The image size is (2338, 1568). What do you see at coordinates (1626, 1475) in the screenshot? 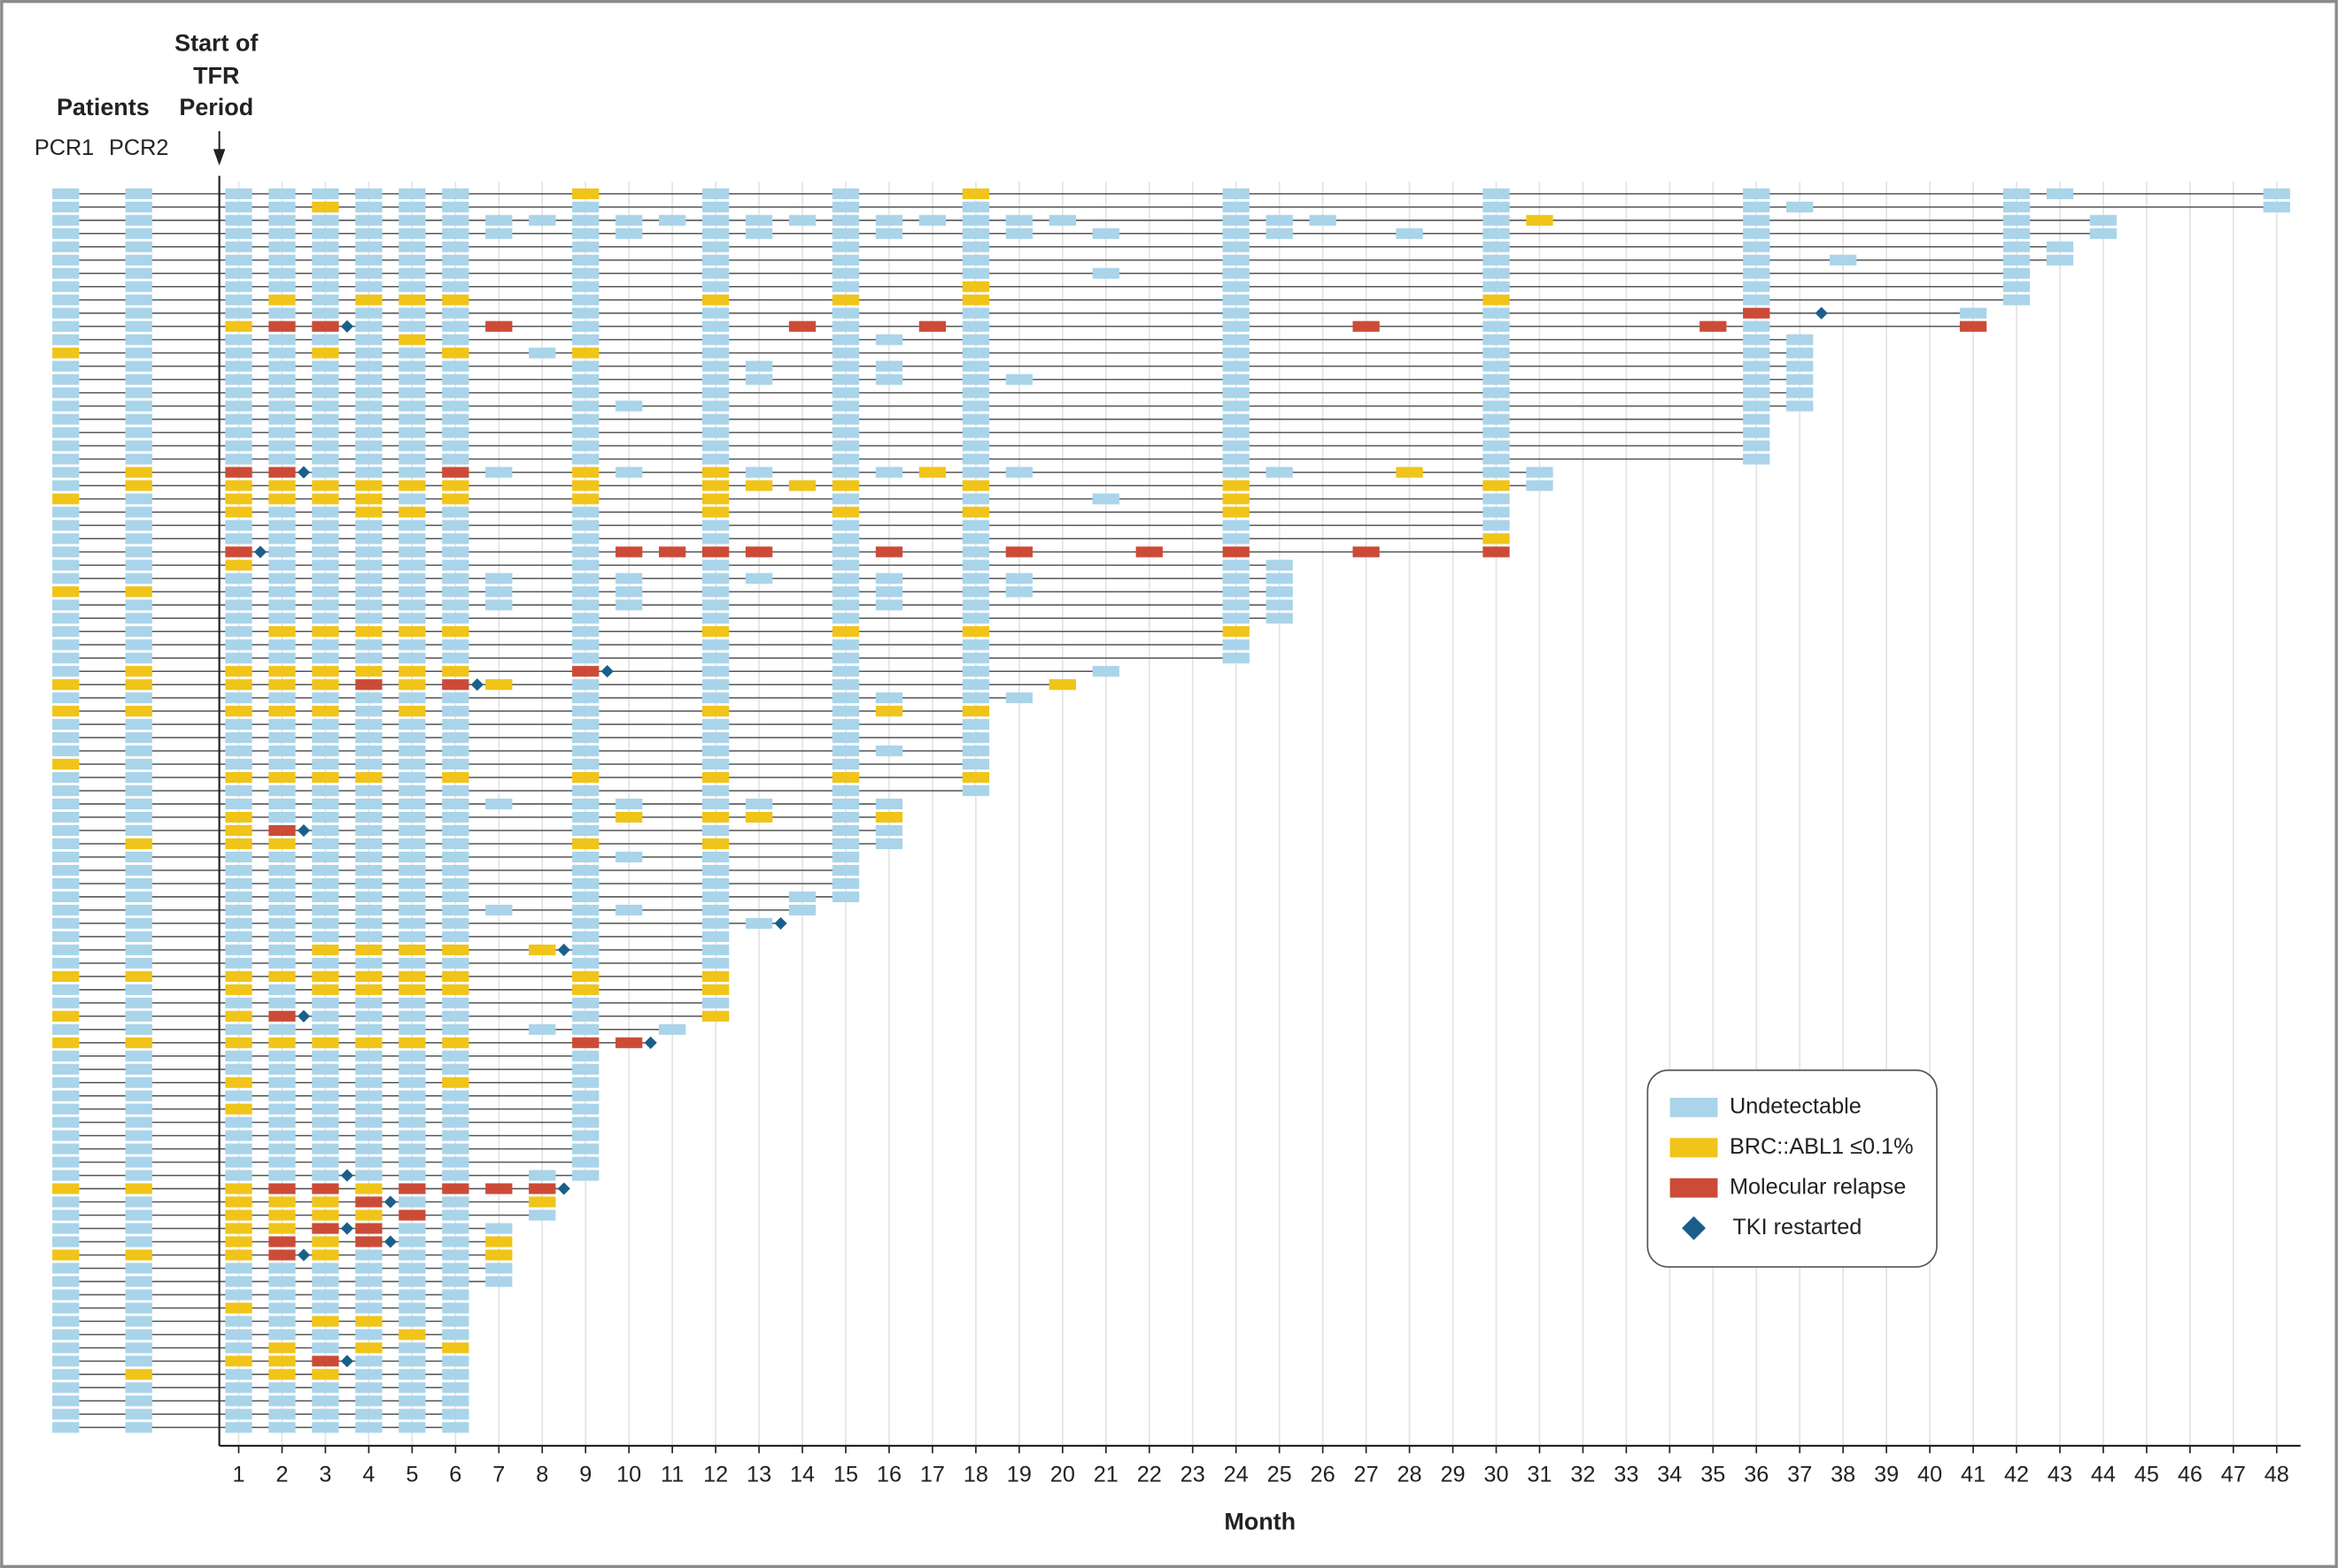
I see `x-tick-label: 33` at bounding box center [1626, 1475].